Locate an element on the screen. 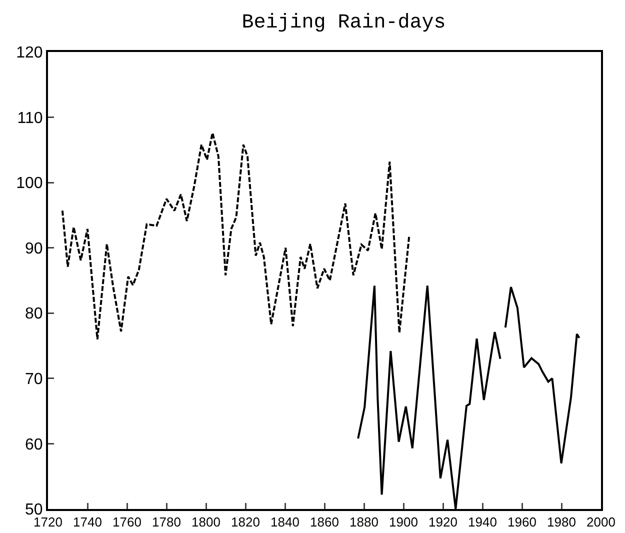 The image size is (625, 533). x-tick-label: 1820 is located at coordinates (245, 522).